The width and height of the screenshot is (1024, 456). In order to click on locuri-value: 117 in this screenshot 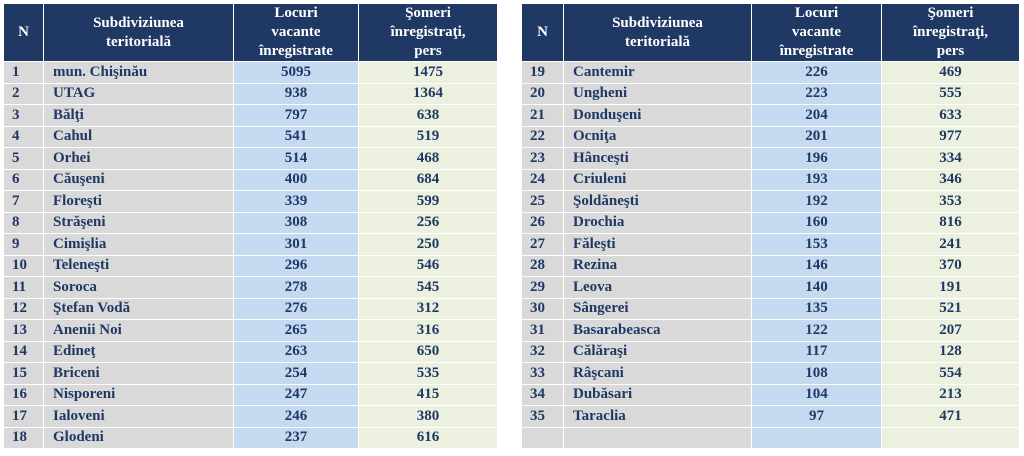, I will do `click(816, 351)`.